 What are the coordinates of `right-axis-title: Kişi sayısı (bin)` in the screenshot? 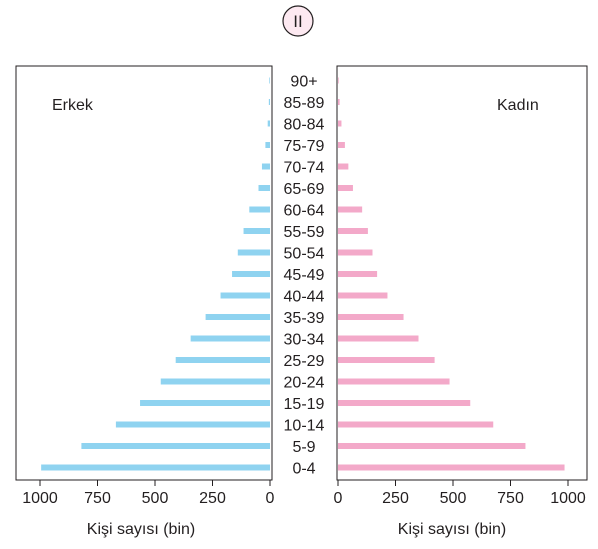 It's located at (452, 529).